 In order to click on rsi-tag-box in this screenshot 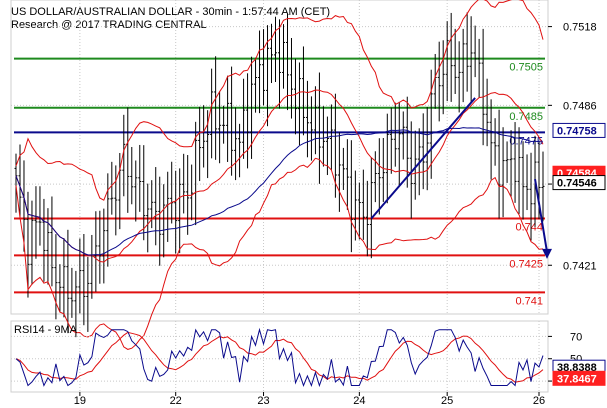, I will do `click(579, 378)`.